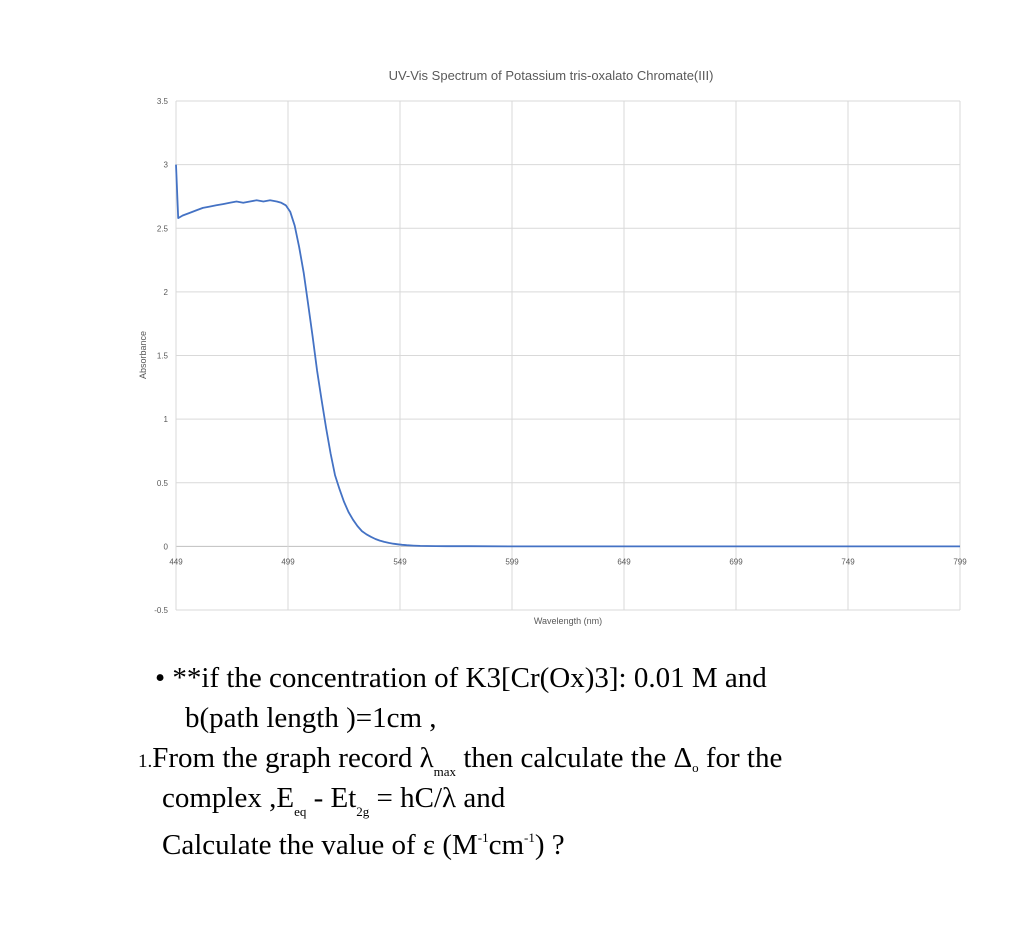  What do you see at coordinates (166, 165) in the screenshot?
I see `y-tick-label: 3` at bounding box center [166, 165].